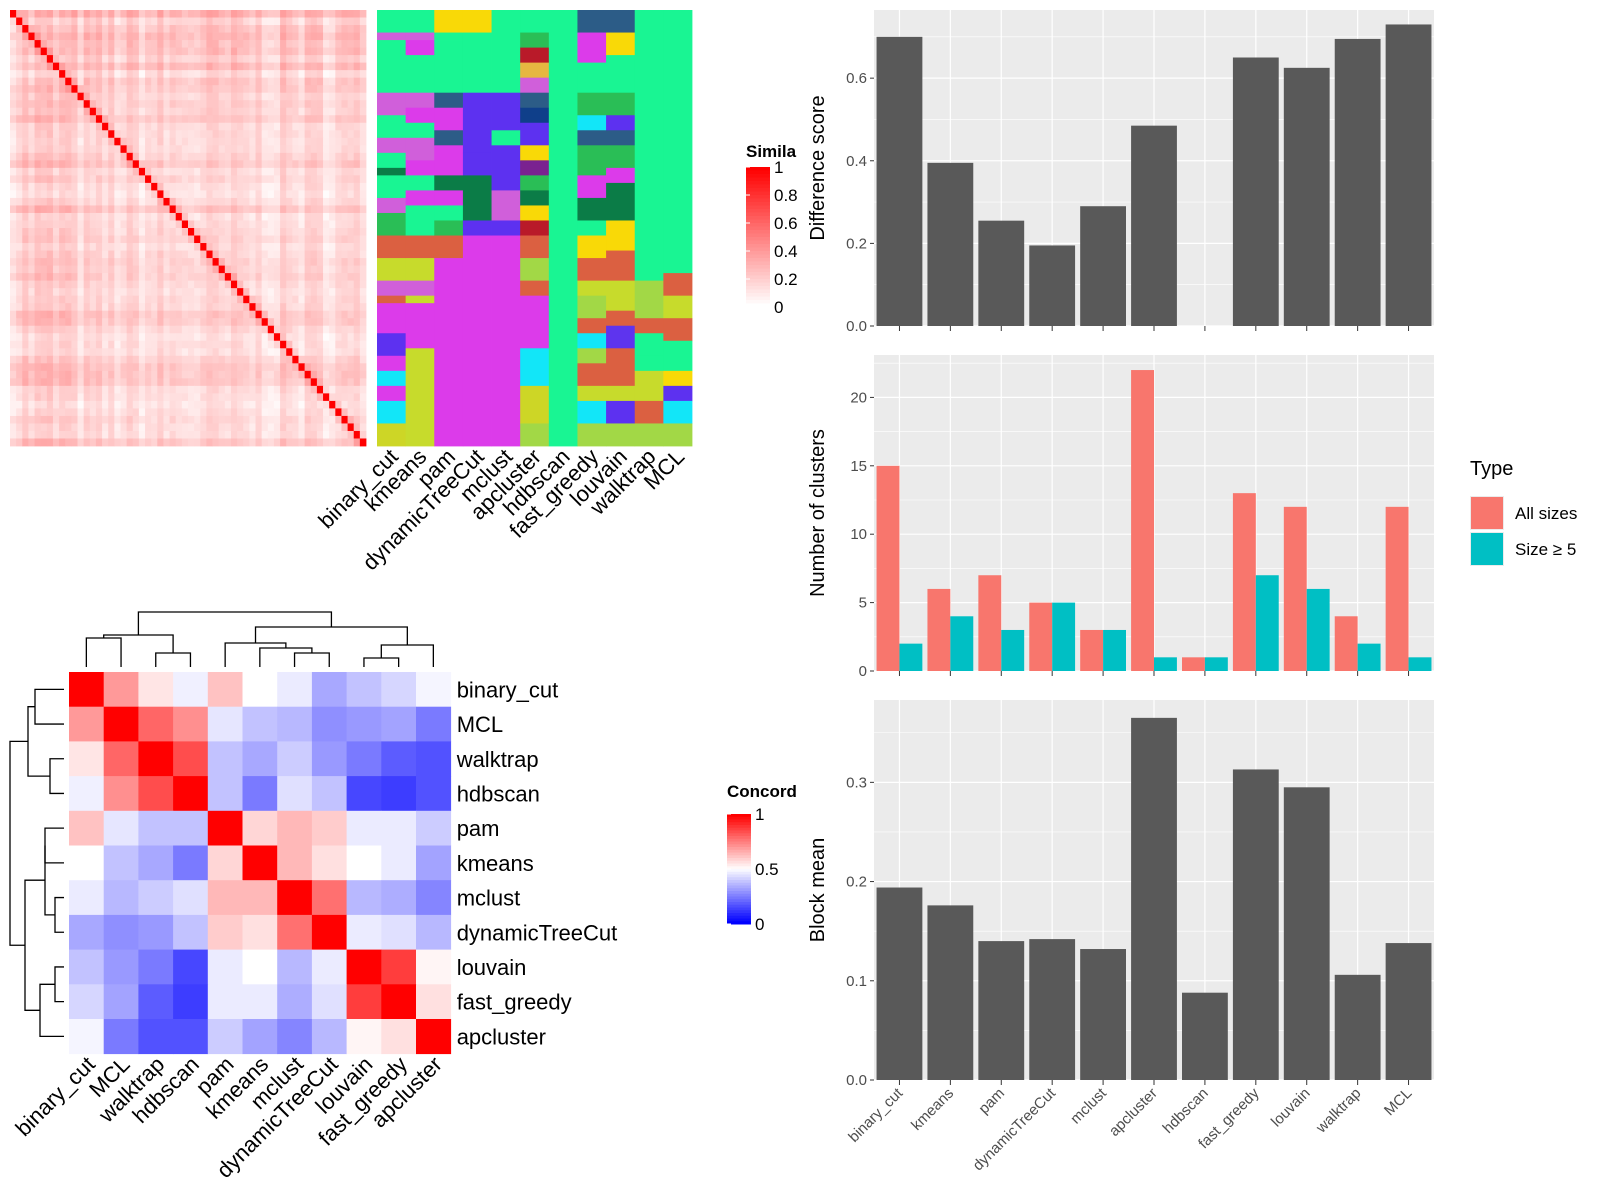 The height and width of the screenshot is (1200, 1600). What do you see at coordinates (991, 1101) in the screenshot?
I see `x-tick-label: pam` at bounding box center [991, 1101].